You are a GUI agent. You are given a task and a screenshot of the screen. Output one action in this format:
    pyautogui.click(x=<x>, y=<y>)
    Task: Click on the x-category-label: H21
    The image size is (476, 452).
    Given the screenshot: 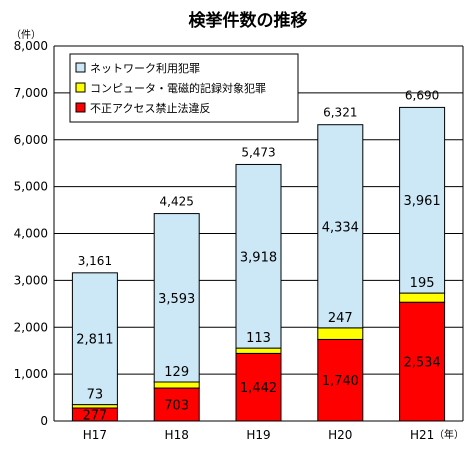 What is the action you would take?
    pyautogui.click(x=422, y=435)
    